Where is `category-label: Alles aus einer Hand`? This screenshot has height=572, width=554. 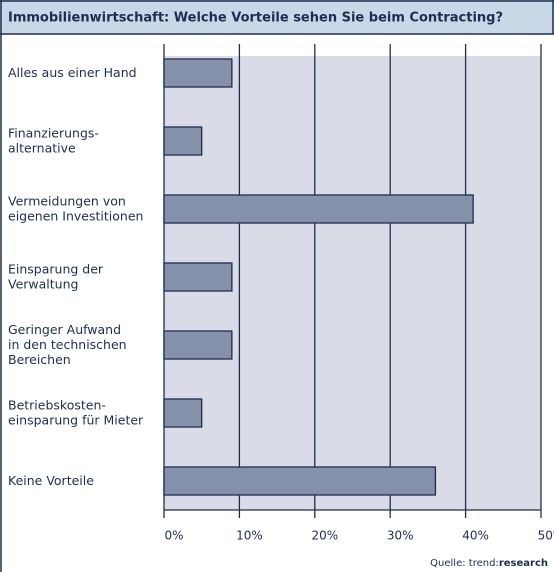
category-label: Alles aus einer Hand is located at coordinates (72, 72).